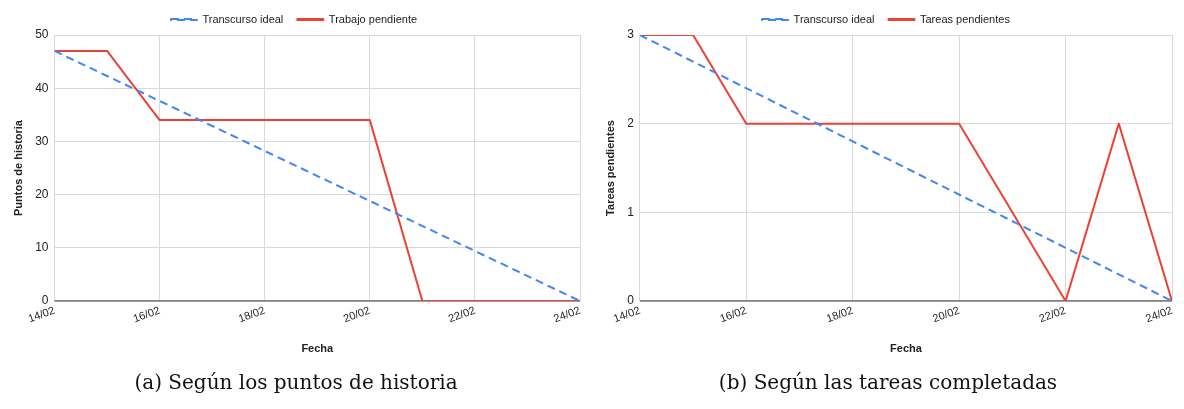 The height and width of the screenshot is (409, 1184). What do you see at coordinates (631, 122) in the screenshot?
I see `y-tick-label: 2` at bounding box center [631, 122].